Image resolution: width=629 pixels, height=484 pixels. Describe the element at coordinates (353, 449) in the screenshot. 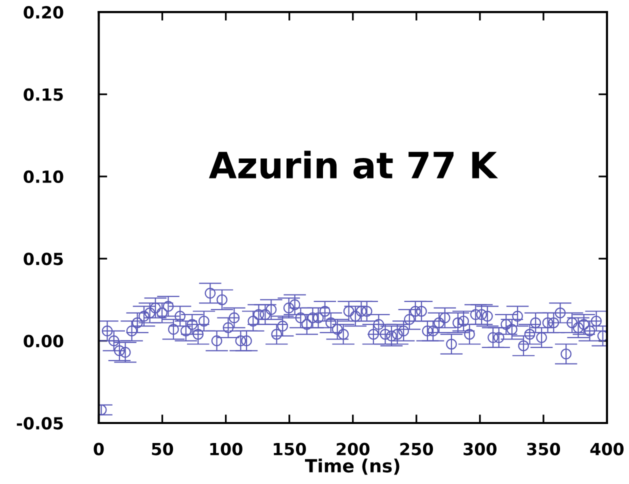

I see `x-tick-label: 200` at that location.